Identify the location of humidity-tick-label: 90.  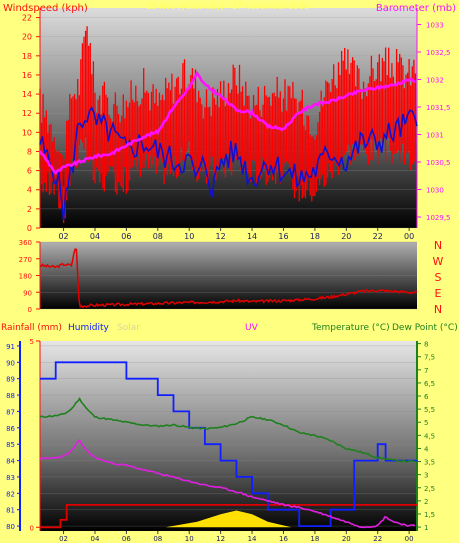
(10, 363).